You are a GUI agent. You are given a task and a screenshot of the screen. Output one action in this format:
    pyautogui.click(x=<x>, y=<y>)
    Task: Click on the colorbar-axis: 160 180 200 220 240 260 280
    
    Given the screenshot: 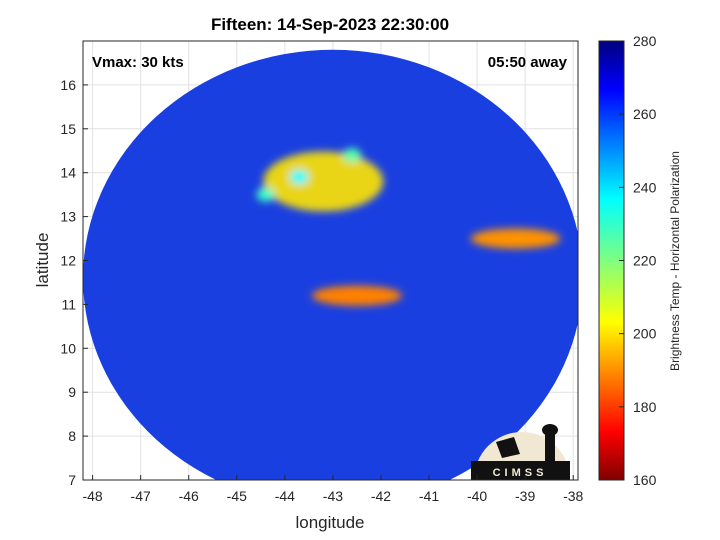 What is the action you would take?
    pyautogui.click(x=638, y=260)
    